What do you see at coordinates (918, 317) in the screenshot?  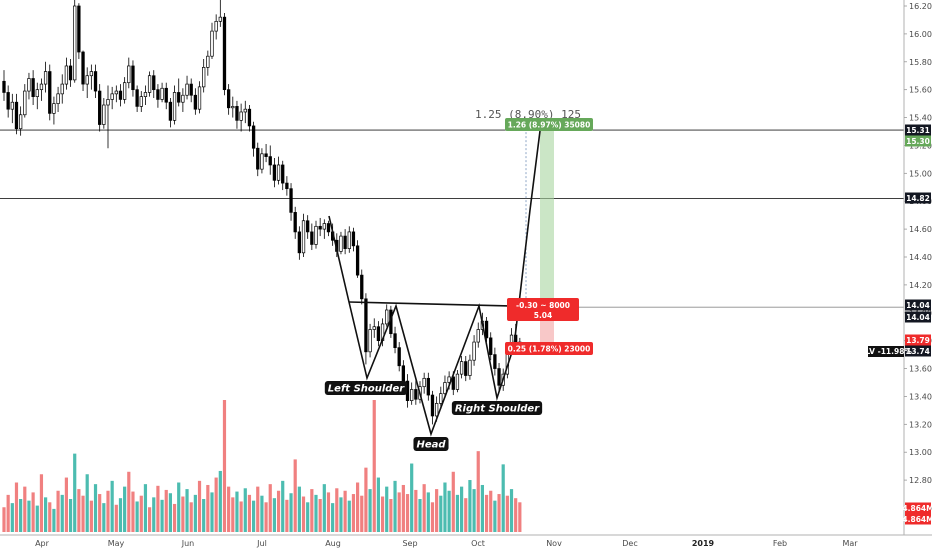 I see `price-label: 14.04` at bounding box center [918, 317].